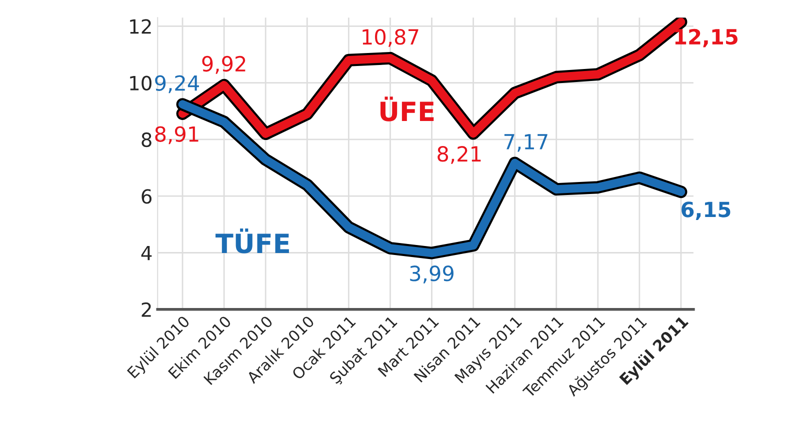 This screenshot has height=442, width=788. Describe the element at coordinates (146, 253) in the screenshot. I see `y-tick-label: 4` at that location.